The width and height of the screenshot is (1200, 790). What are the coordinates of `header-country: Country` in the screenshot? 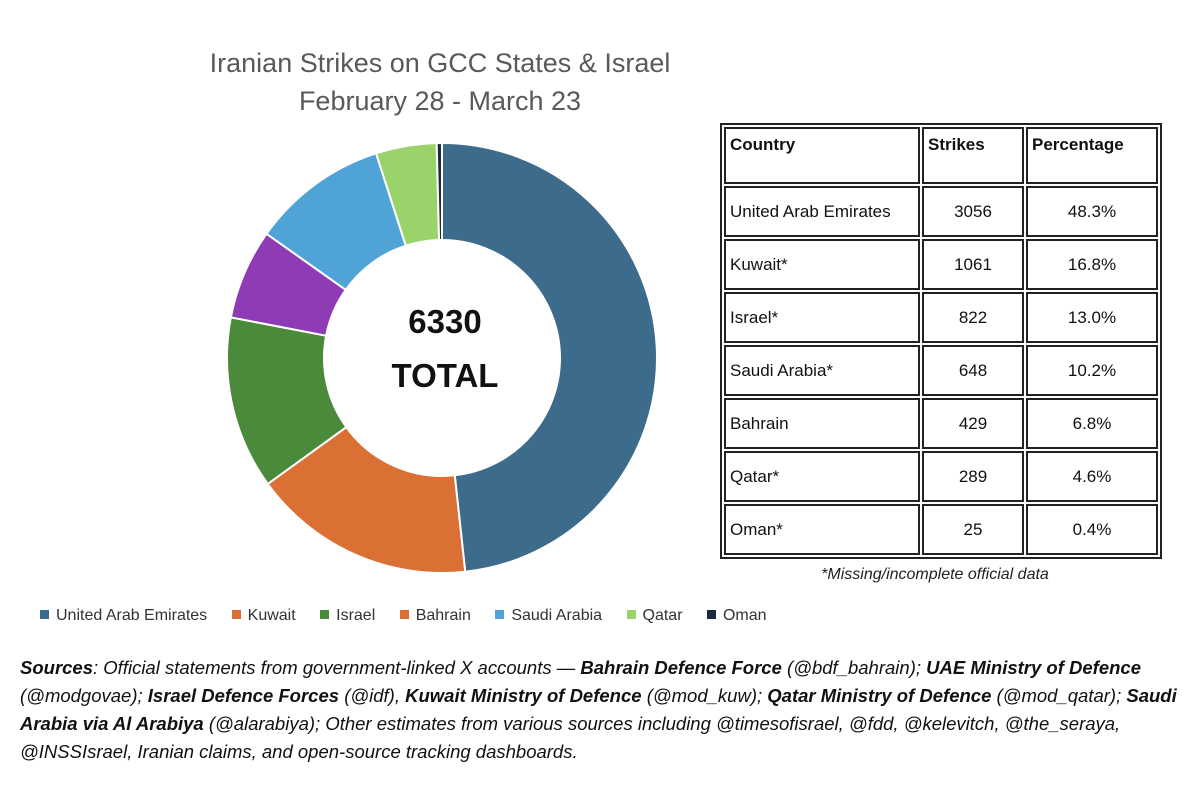 It's located at (822, 155).